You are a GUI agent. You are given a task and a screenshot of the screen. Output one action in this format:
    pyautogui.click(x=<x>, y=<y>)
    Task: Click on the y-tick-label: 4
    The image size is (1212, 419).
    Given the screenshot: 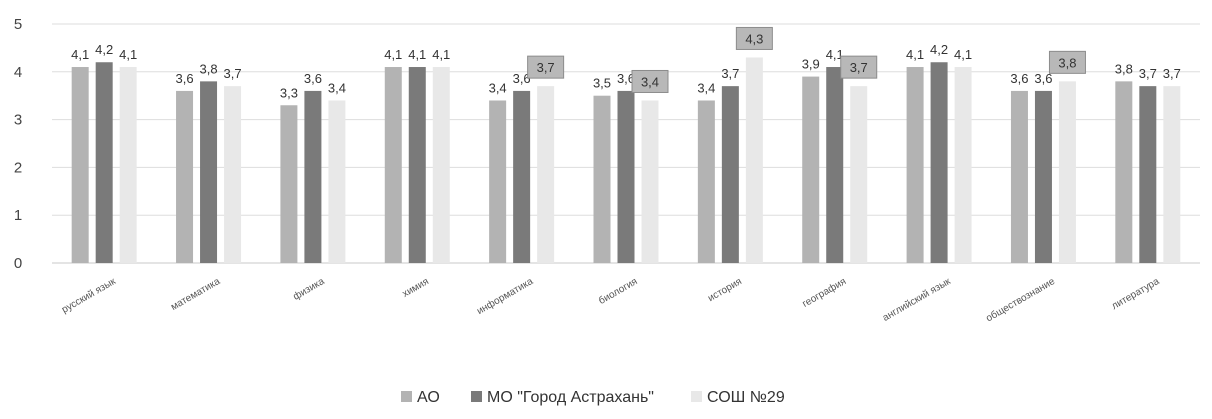 What is the action you would take?
    pyautogui.click(x=18, y=72)
    